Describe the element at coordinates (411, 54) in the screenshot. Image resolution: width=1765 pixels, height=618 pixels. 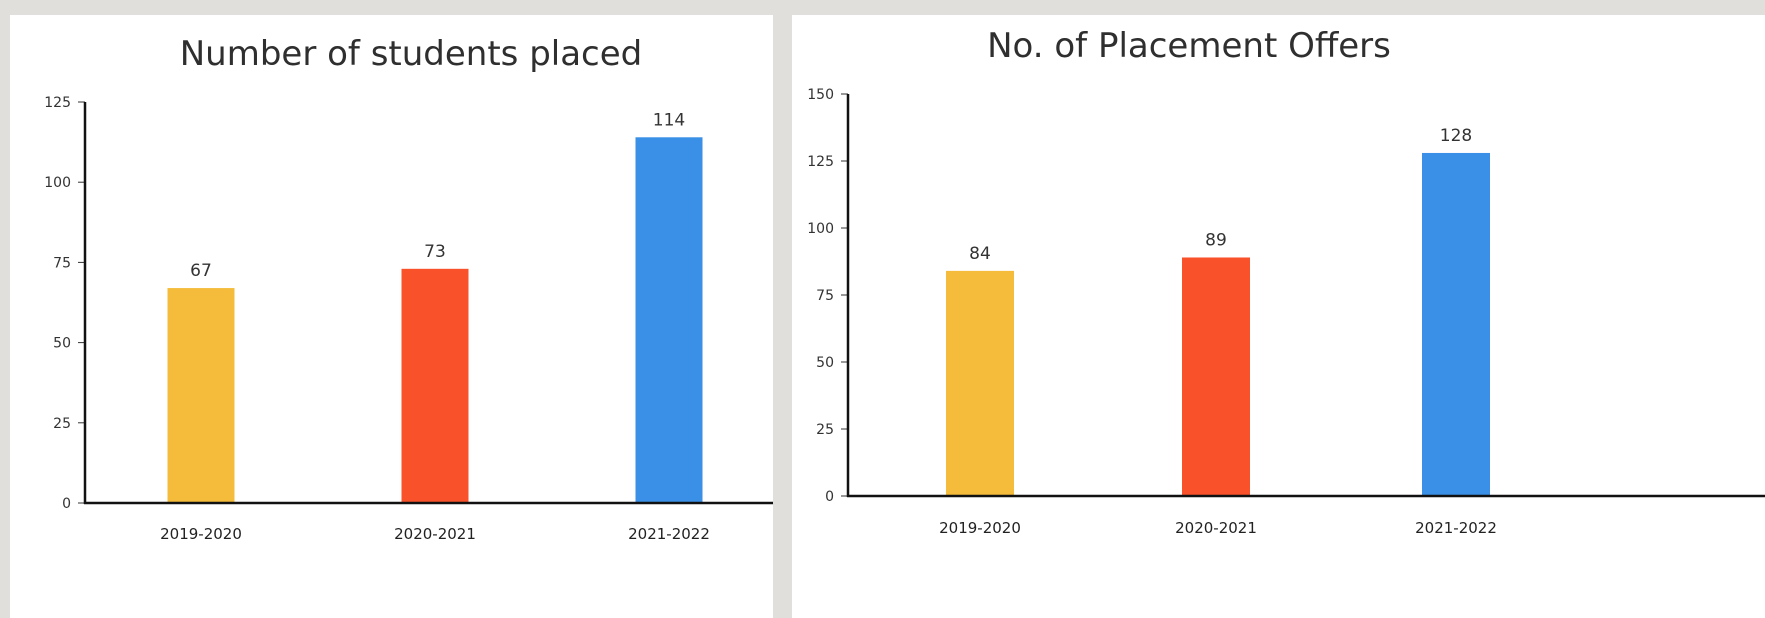
I see `chart-title: Number of students placed` at that location.